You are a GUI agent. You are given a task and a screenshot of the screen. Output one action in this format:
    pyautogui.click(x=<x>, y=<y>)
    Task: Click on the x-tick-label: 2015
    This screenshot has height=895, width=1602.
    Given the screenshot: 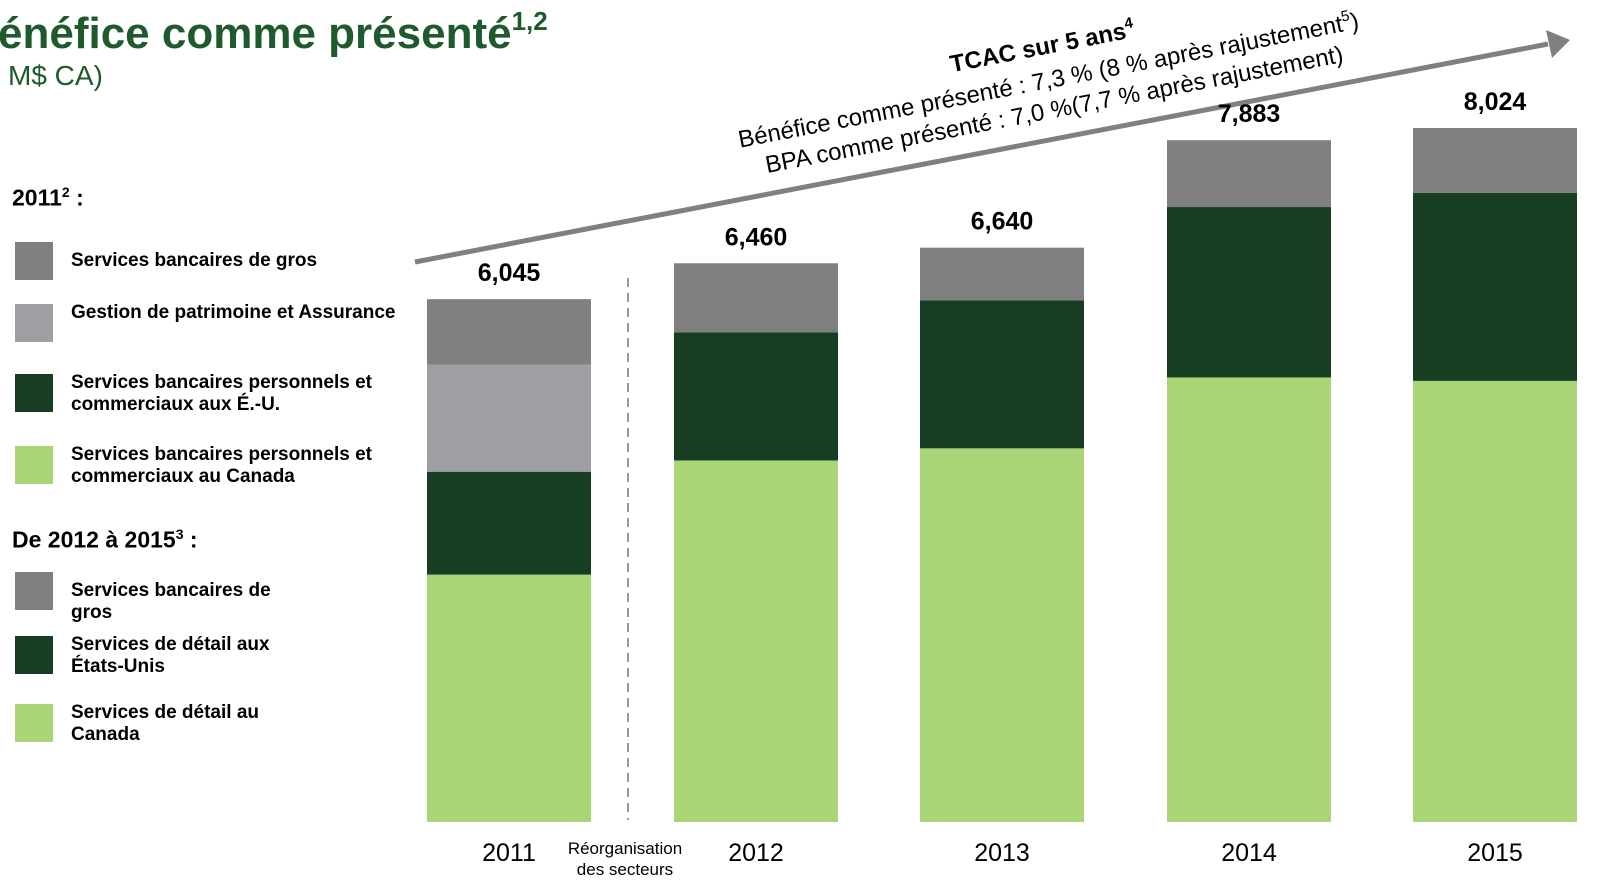 What is the action you would take?
    pyautogui.click(x=1495, y=853)
    